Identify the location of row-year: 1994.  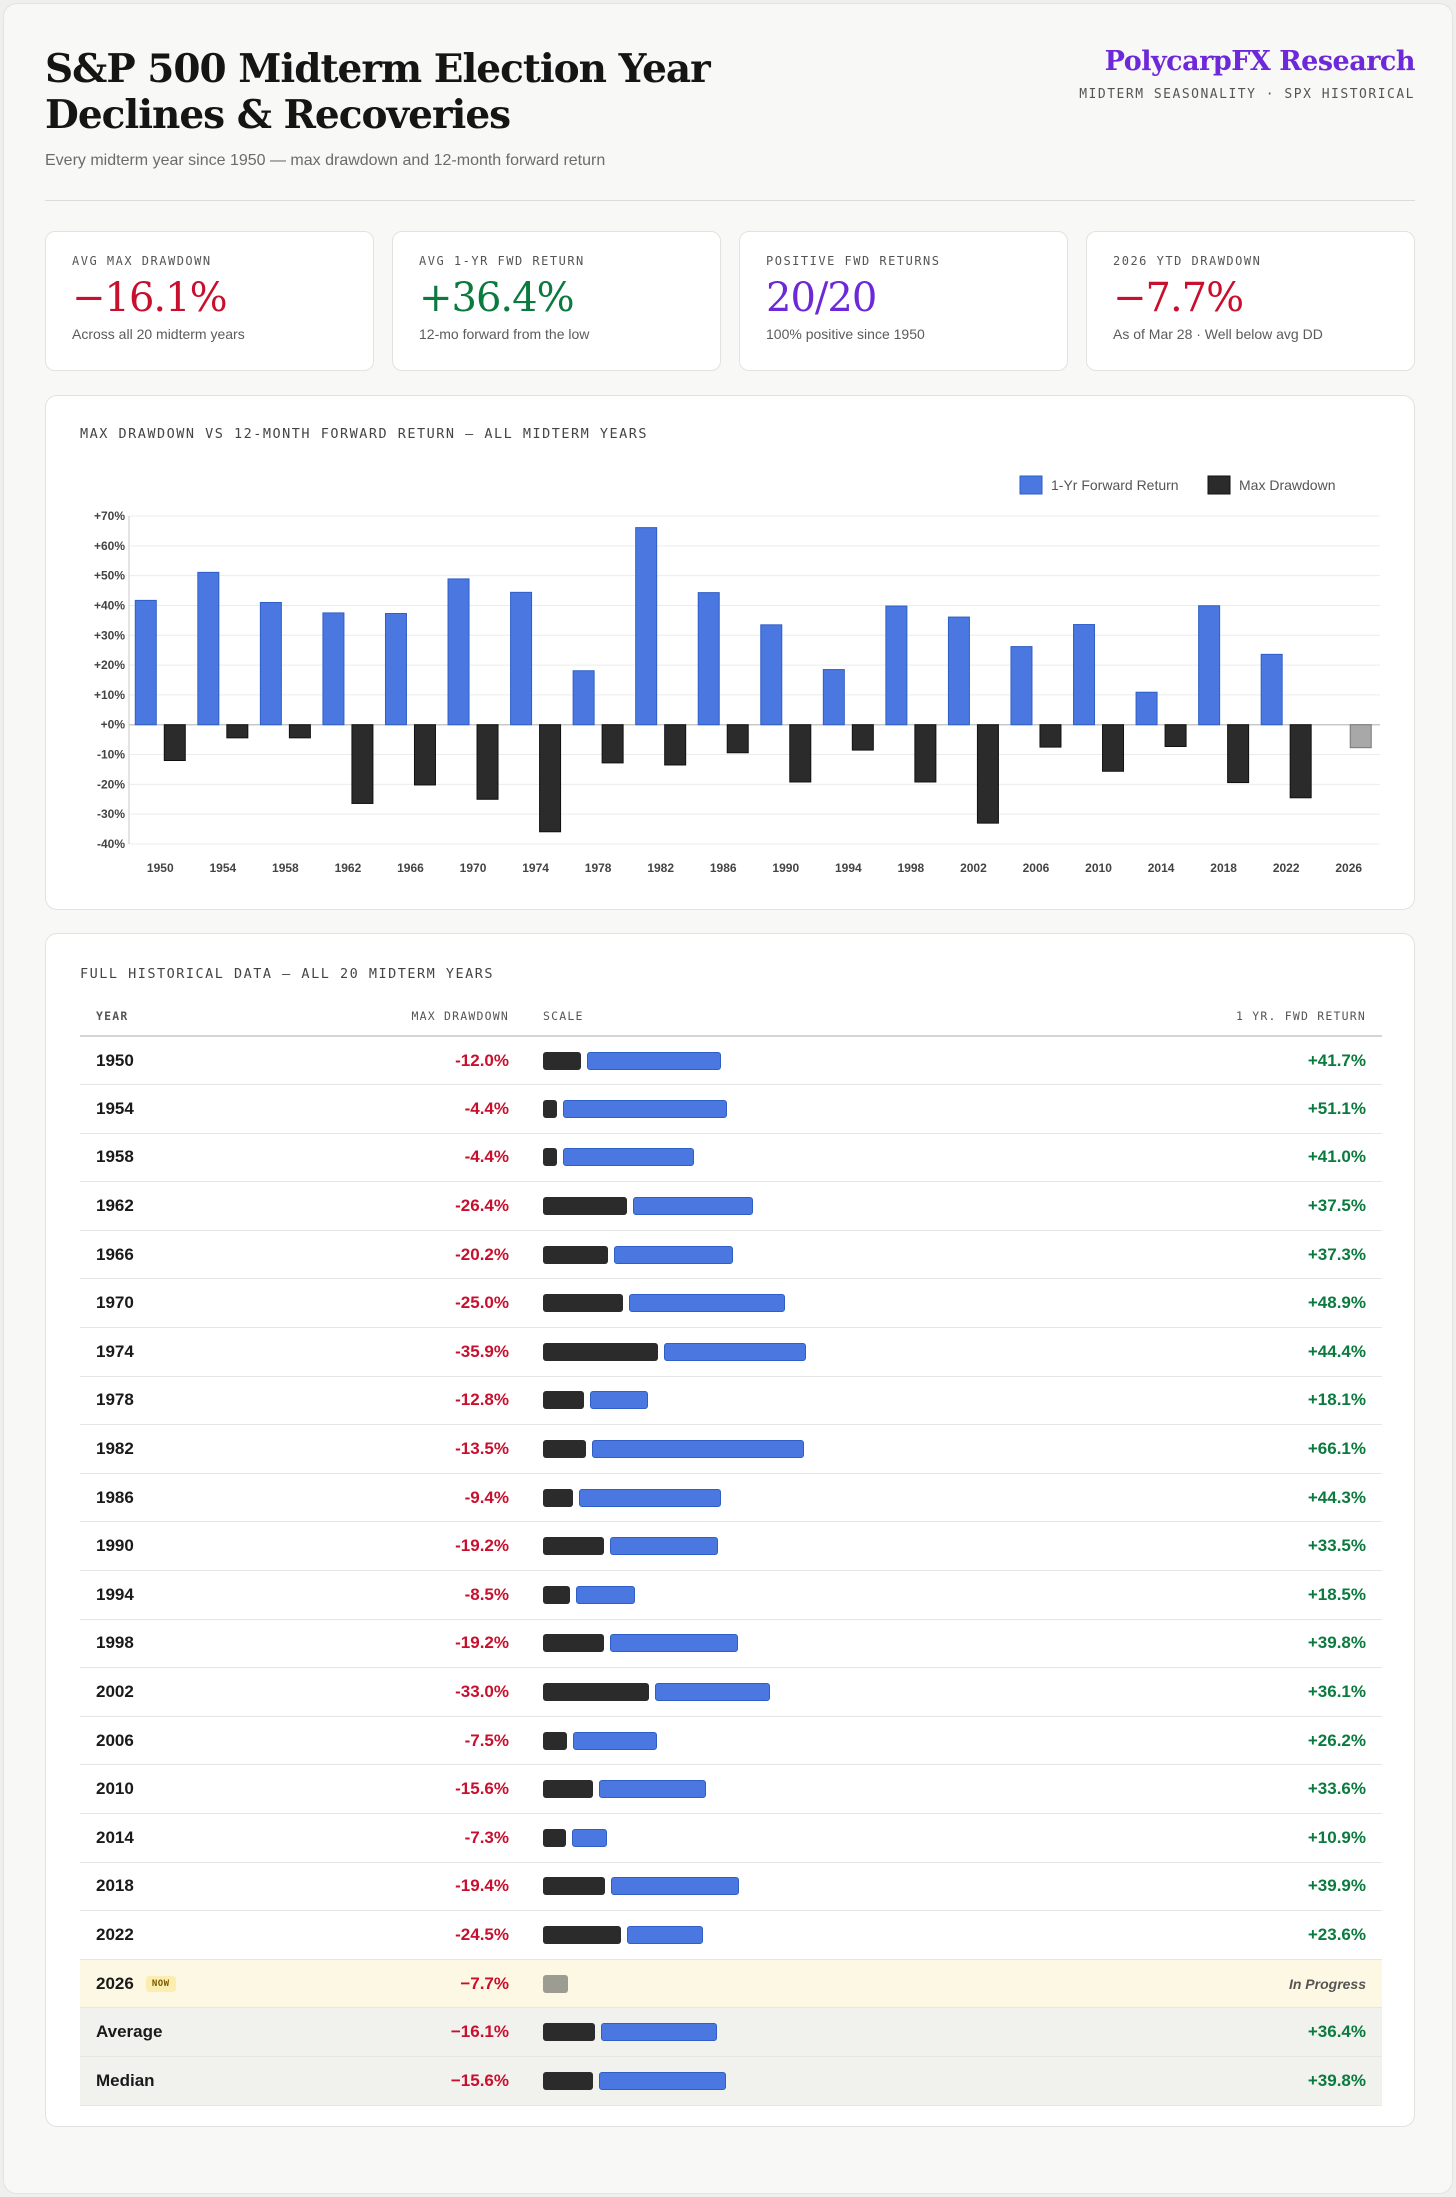
(155, 1595).